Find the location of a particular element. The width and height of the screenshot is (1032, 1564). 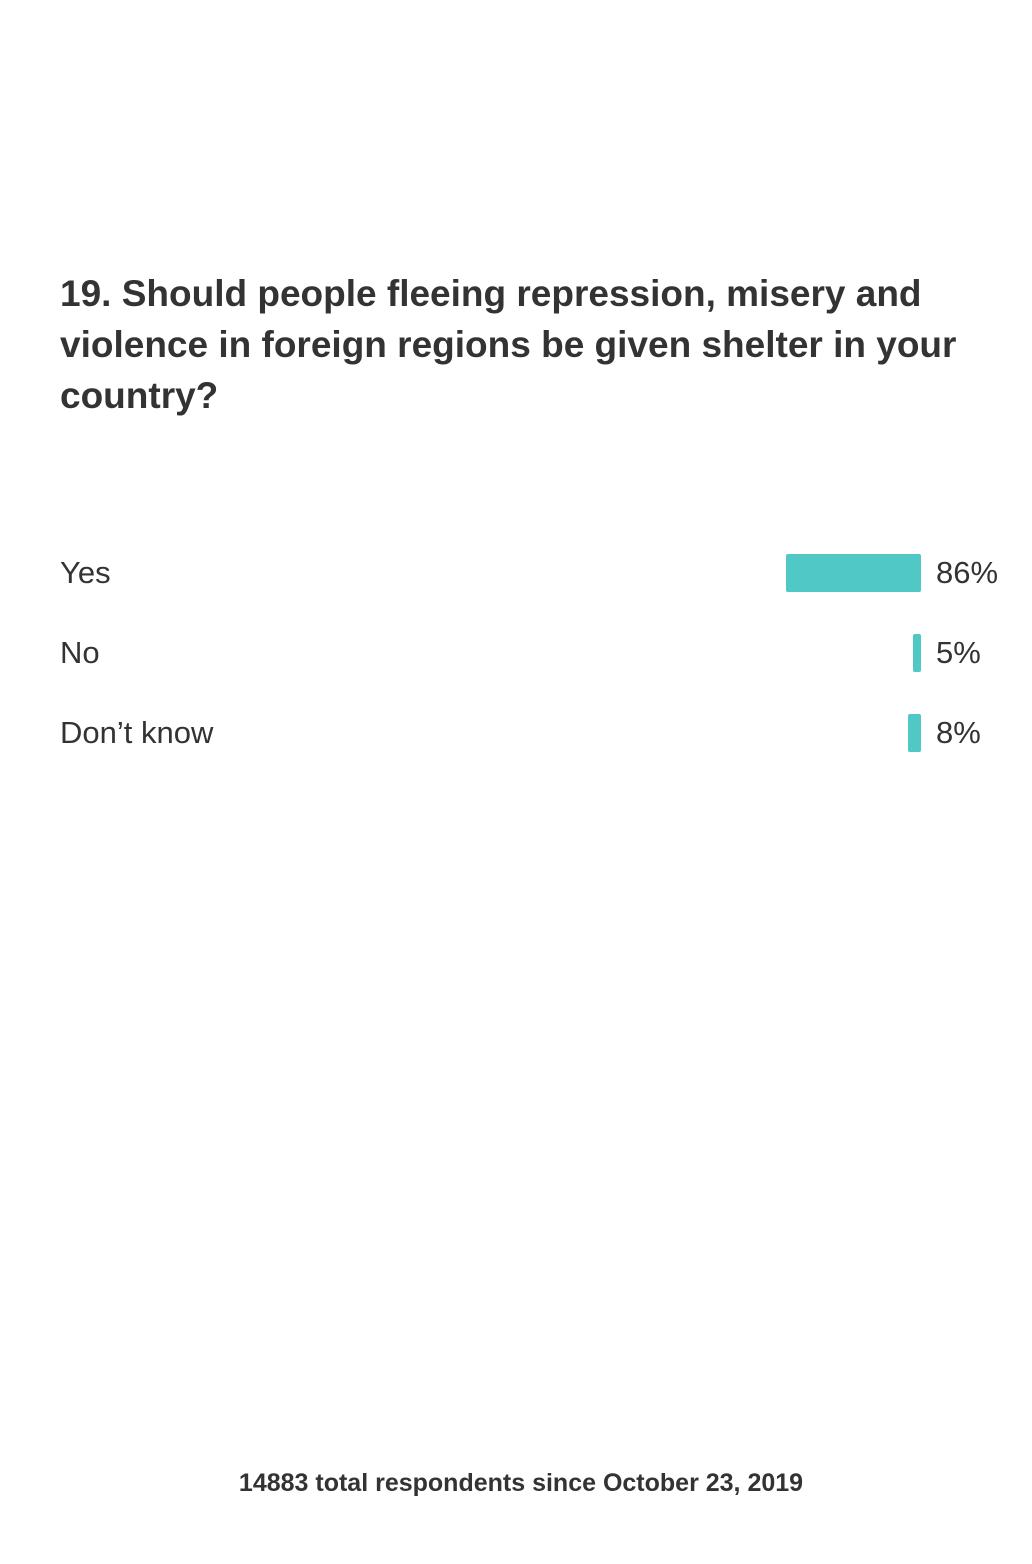

answer-label: Don’t know is located at coordinates (137, 732).